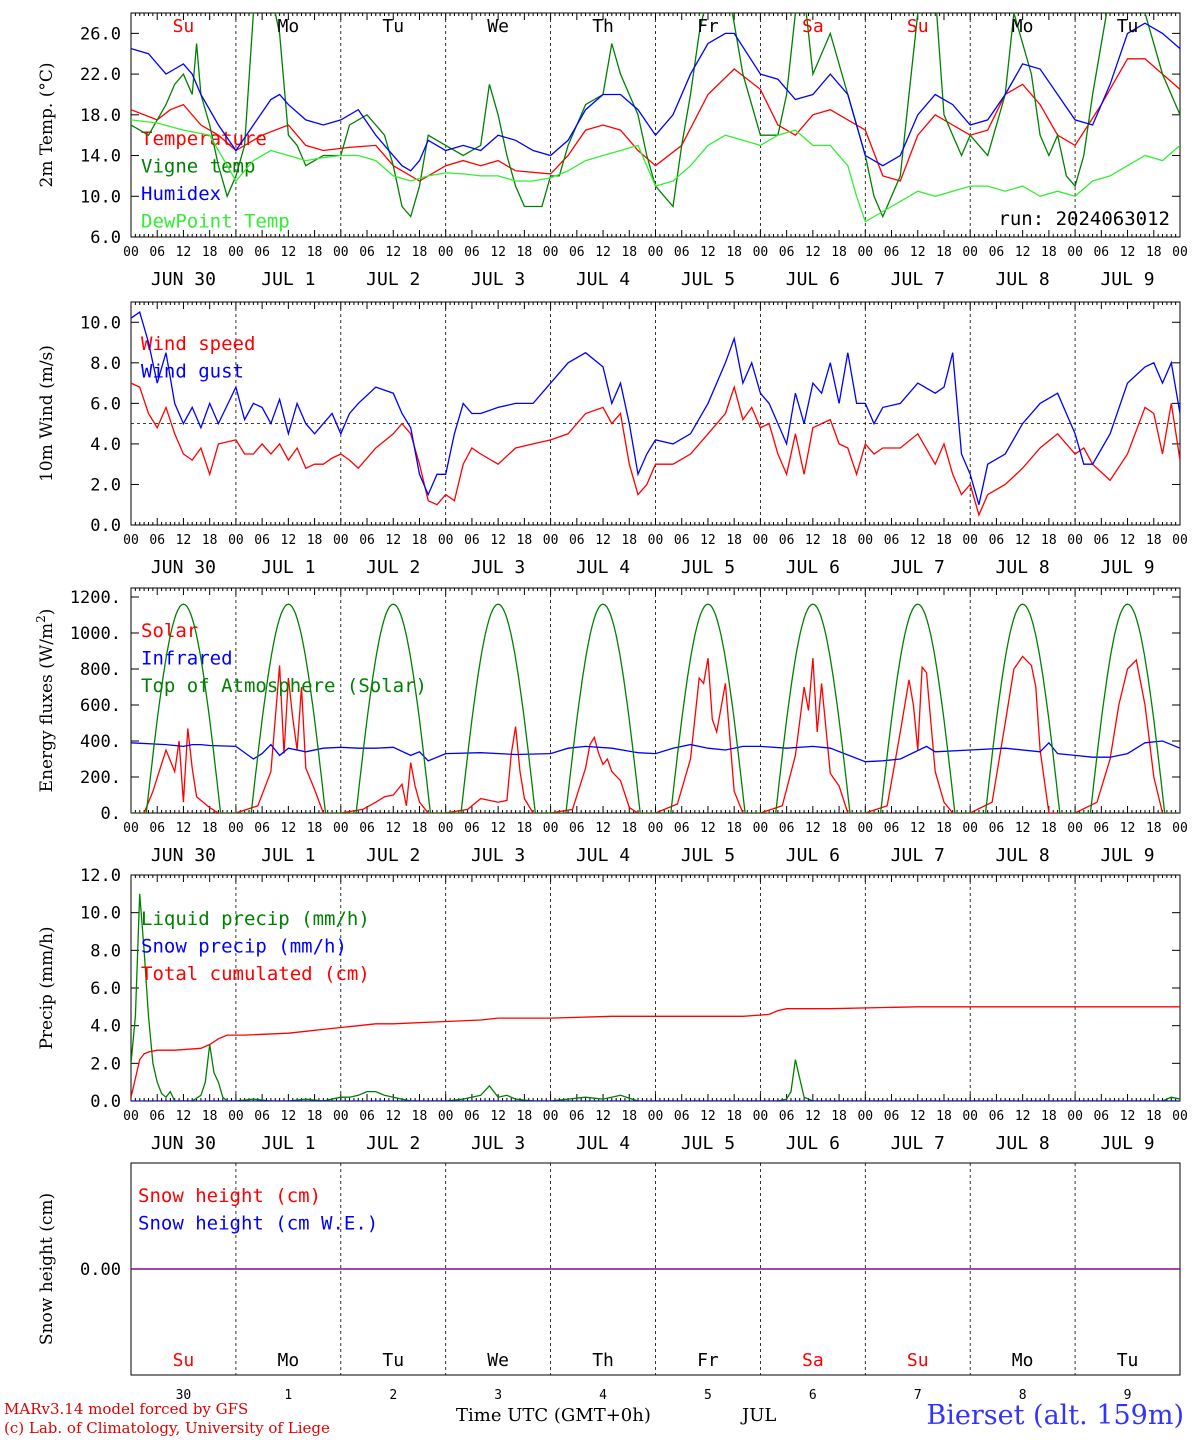 The image size is (1194, 1440). What do you see at coordinates (105, 1064) in the screenshot?
I see `y-tick-label: 2.0` at bounding box center [105, 1064].